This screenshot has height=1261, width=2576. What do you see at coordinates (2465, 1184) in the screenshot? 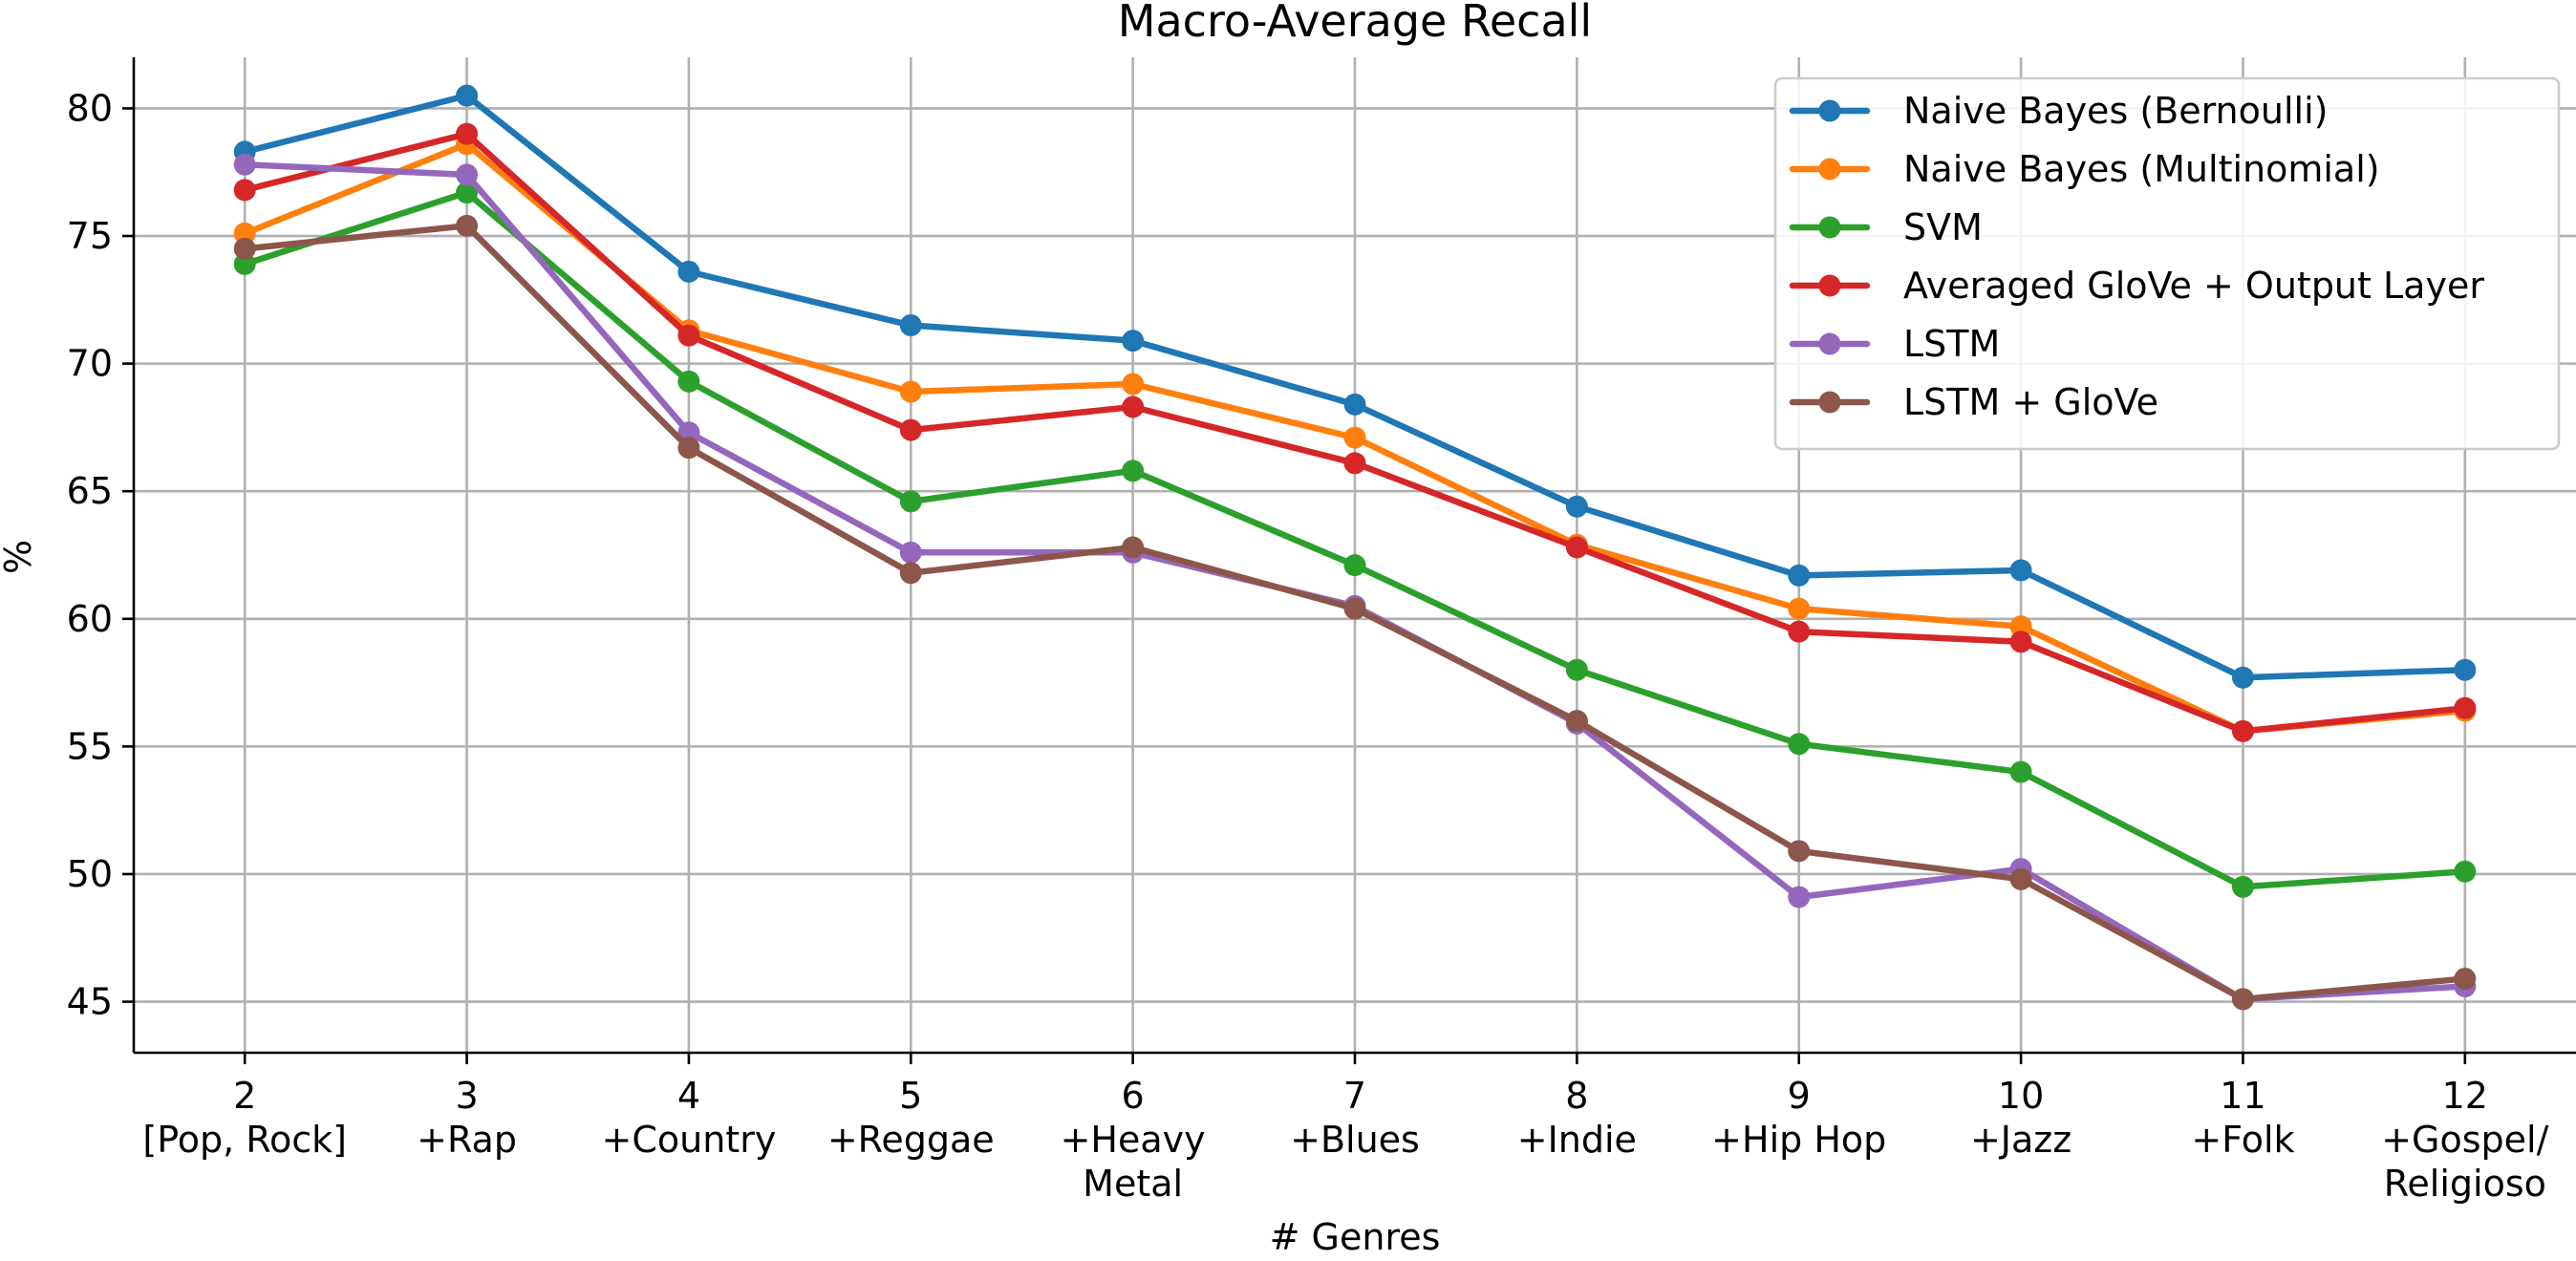
I see `x-tick-label-line: Religioso` at bounding box center [2465, 1184].